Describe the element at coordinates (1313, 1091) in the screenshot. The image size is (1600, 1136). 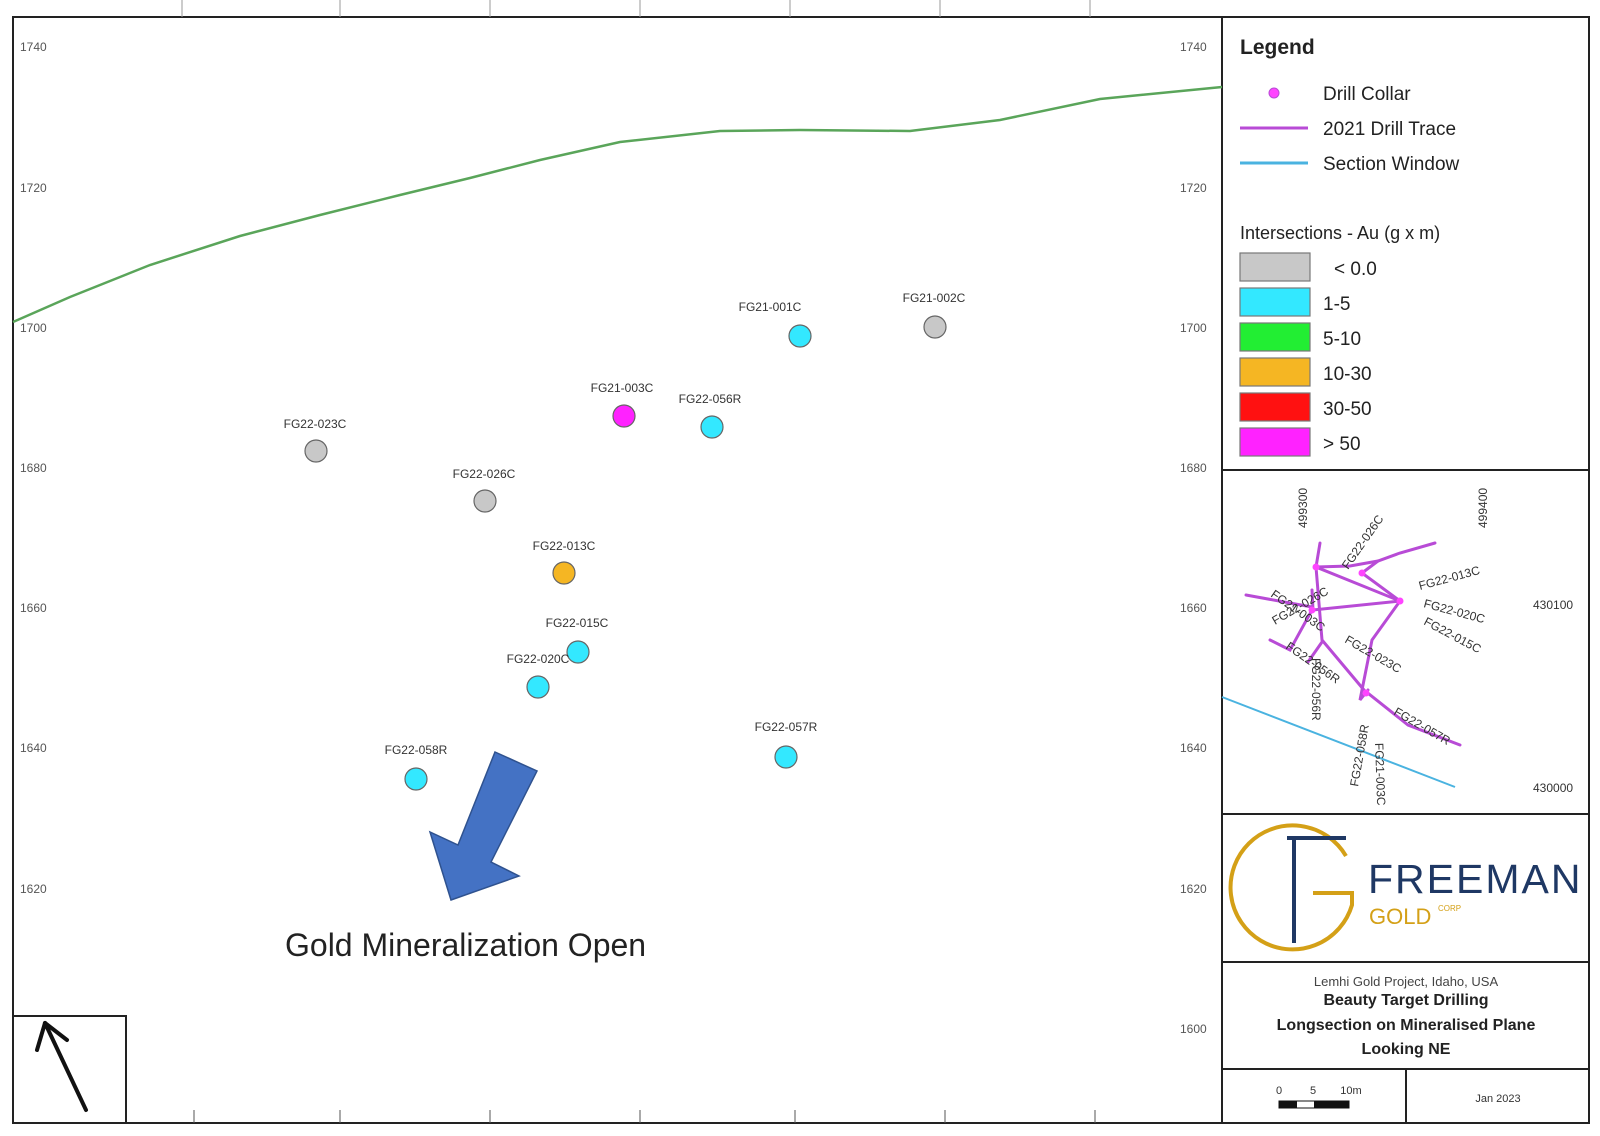
I see `scale-tick-label: 5` at that location.